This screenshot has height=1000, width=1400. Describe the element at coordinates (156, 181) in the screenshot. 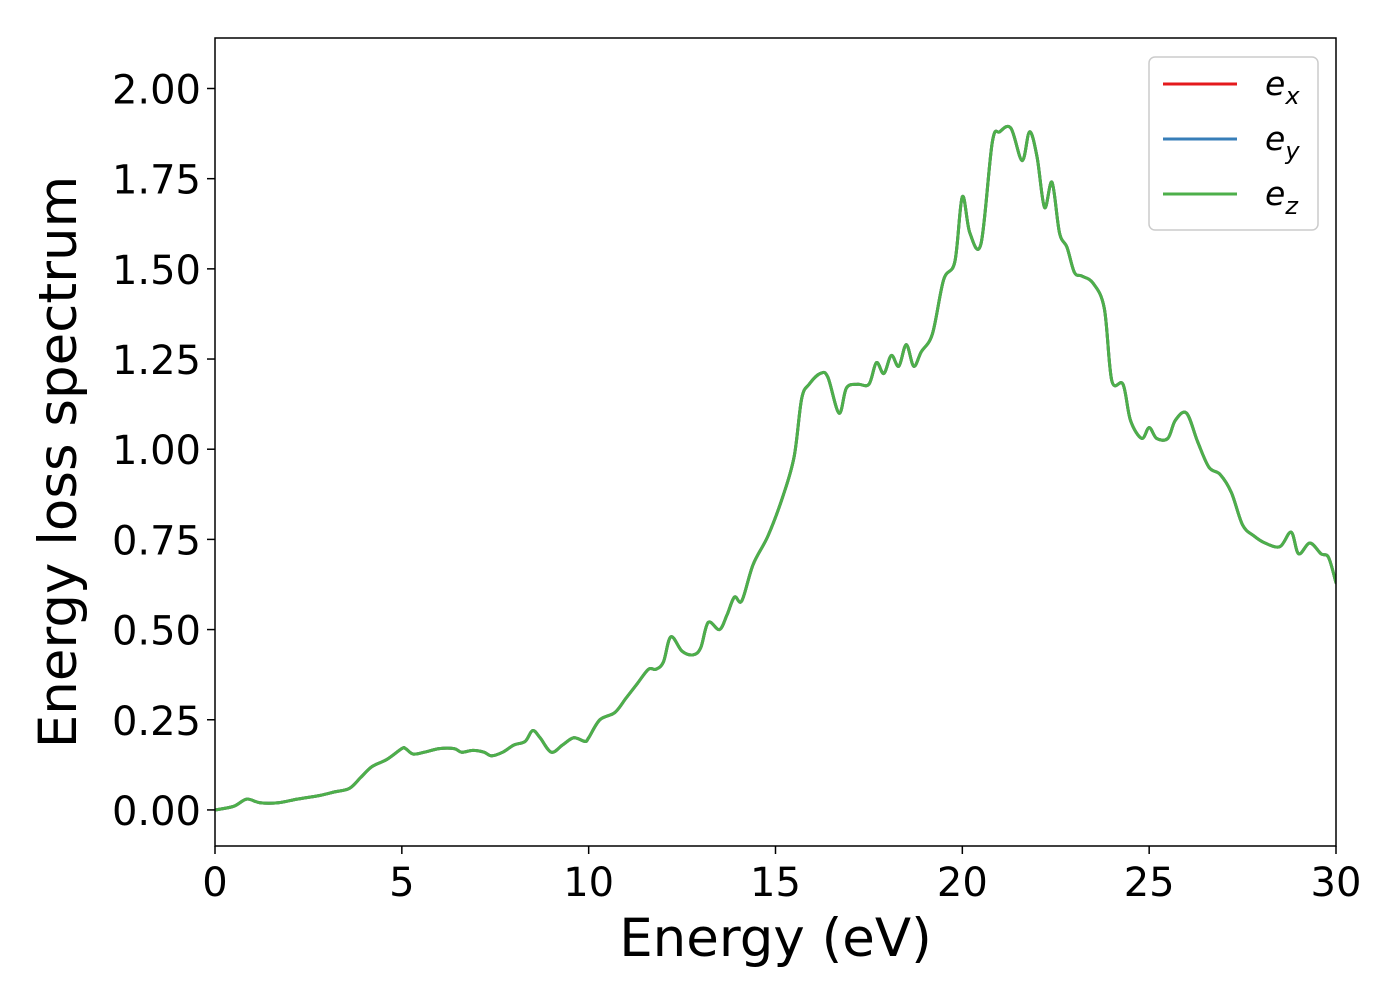

I see `y-tick-label: 1.75` at that location.